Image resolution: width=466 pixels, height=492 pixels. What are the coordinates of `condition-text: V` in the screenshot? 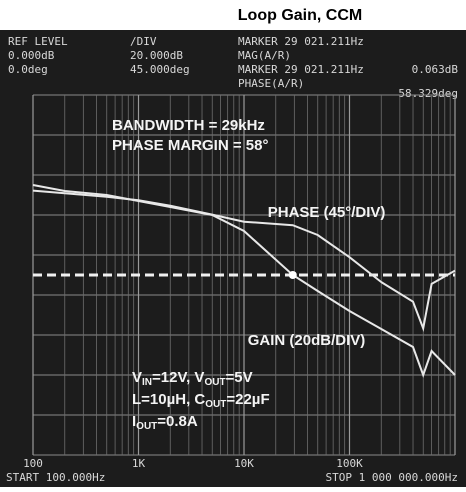 It's located at (137, 377).